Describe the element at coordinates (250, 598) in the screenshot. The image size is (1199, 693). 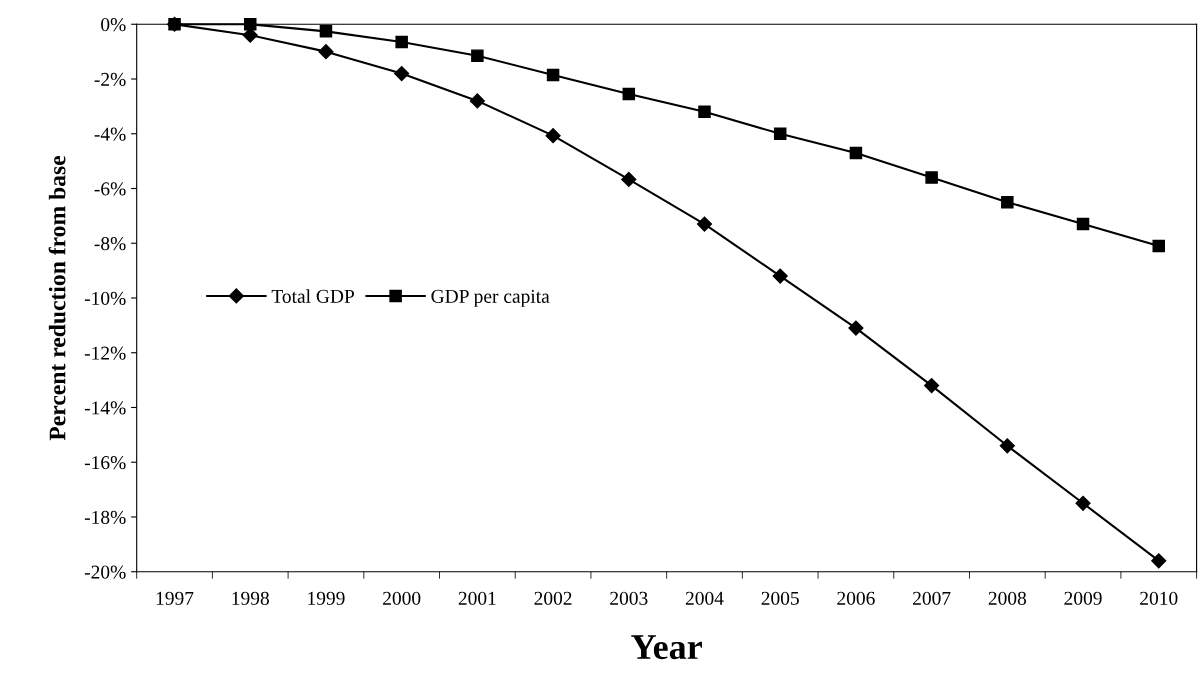
I see `x-tick-label: 1998` at that location.